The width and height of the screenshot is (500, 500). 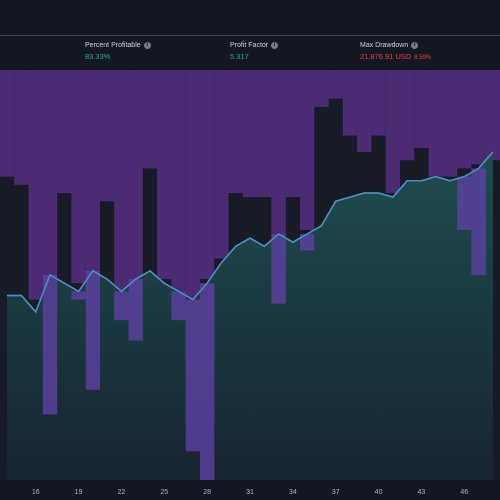 What do you see at coordinates (118, 51) in the screenshot?
I see `stat: Percent Profitable i 83.33%` at bounding box center [118, 51].